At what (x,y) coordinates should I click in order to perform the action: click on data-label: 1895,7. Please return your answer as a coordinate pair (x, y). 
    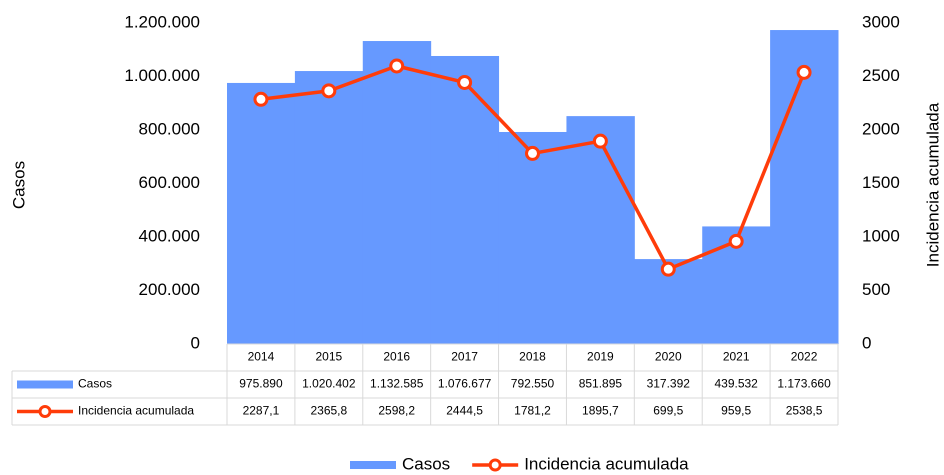
    Looking at the image, I should click on (600, 411).